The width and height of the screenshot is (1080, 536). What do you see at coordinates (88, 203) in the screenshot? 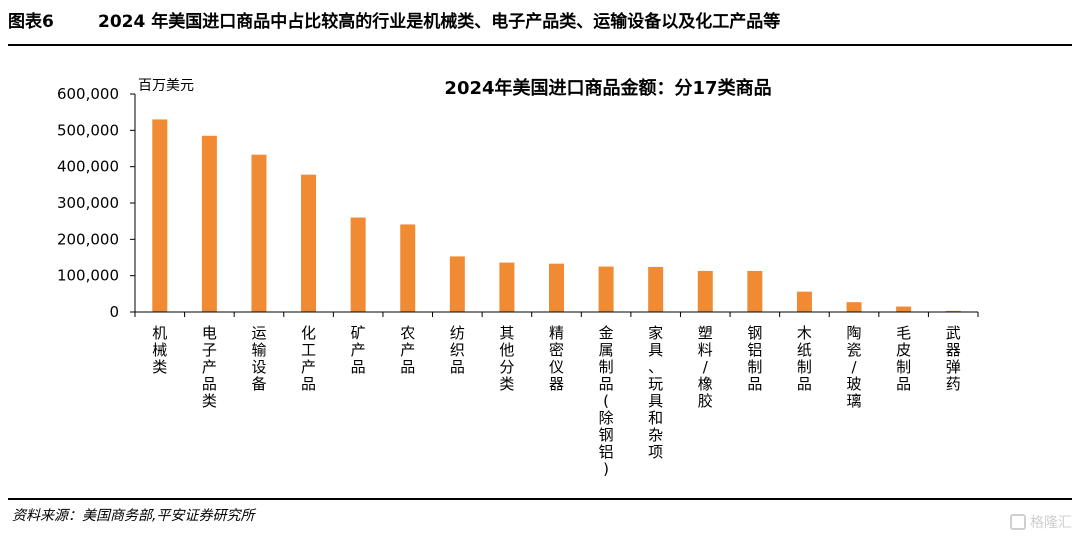
I see `y-tick-label: 300,000` at bounding box center [88, 203].